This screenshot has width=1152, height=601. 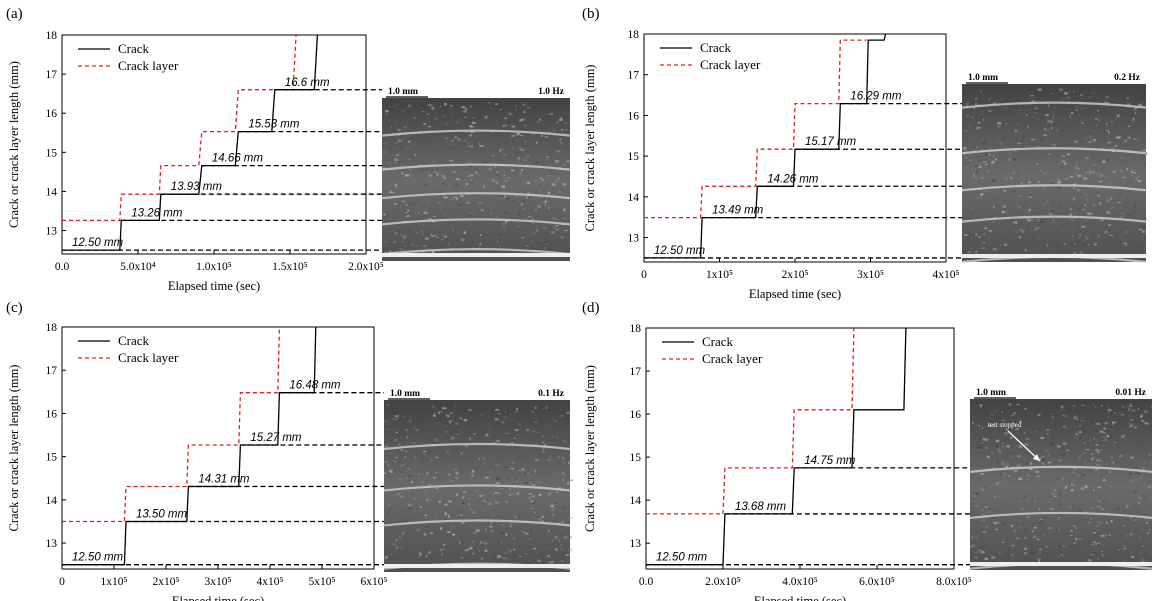 What do you see at coordinates (14, 308) in the screenshot?
I see `panel-label: (c)` at bounding box center [14, 308].